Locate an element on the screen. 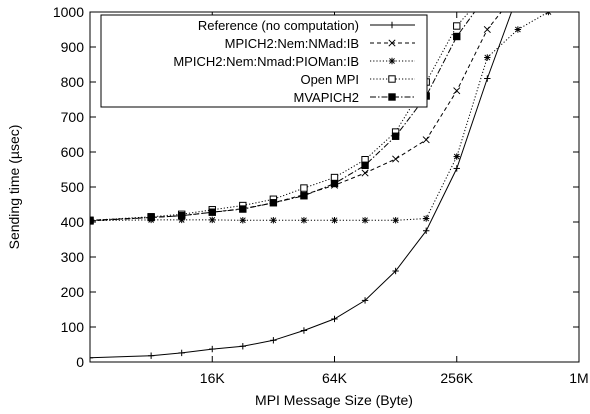 The width and height of the screenshot is (590, 414). x-tick-label: 256K is located at coordinates (456, 378).